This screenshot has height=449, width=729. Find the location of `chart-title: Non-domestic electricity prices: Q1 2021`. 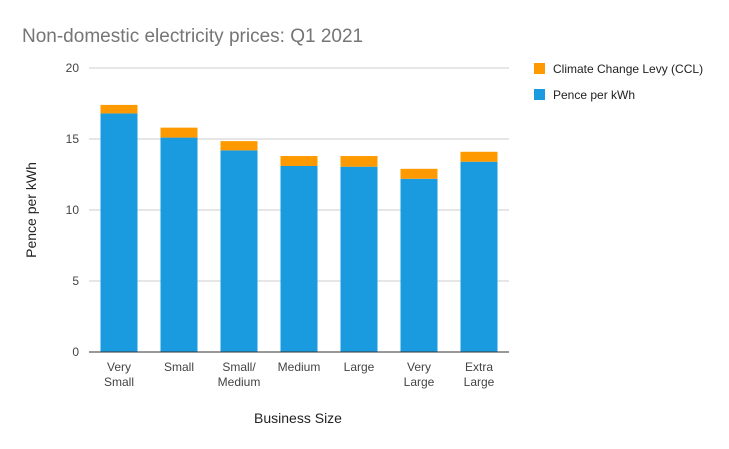

chart-title: Non-domestic electricity prices: Q1 2021 is located at coordinates (192, 36).